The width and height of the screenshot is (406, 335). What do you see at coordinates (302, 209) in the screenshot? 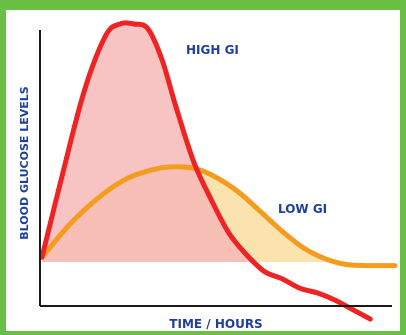
I see `annotation-low-gi: LOW GI` at bounding box center [302, 209].